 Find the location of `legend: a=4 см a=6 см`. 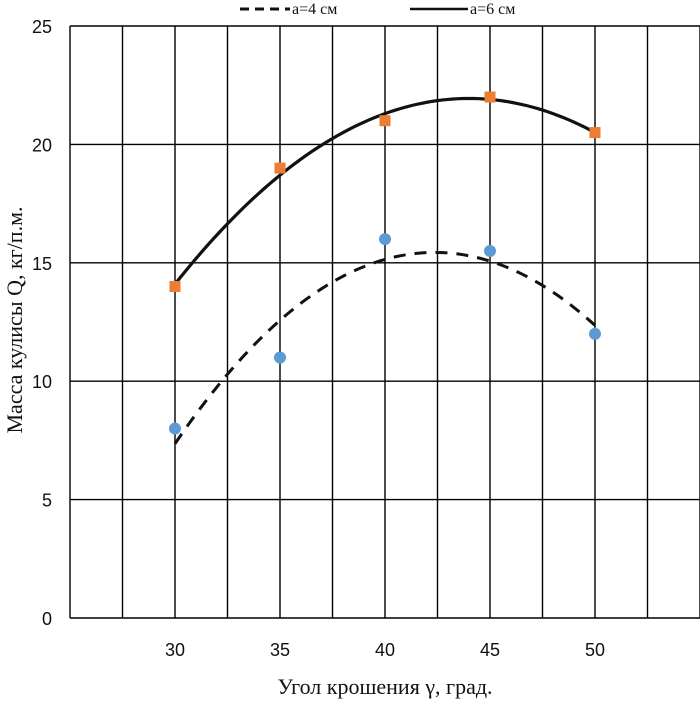

legend: a=4 см a=6 см is located at coordinates (377, 9).